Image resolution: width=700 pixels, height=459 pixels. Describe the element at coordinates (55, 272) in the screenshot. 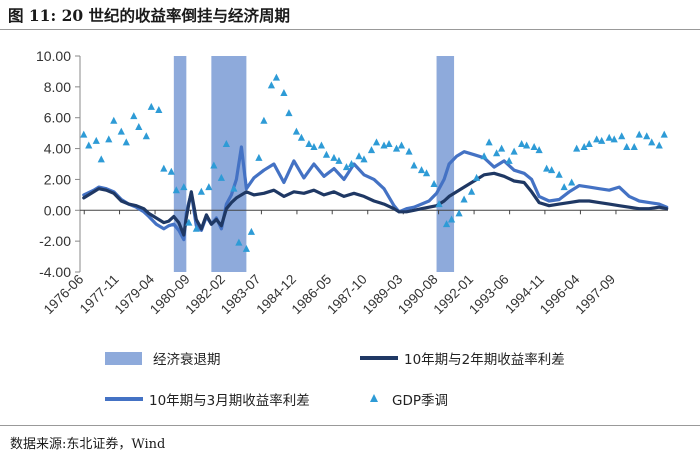

I see `y-tick-label: -4.00` at that location.